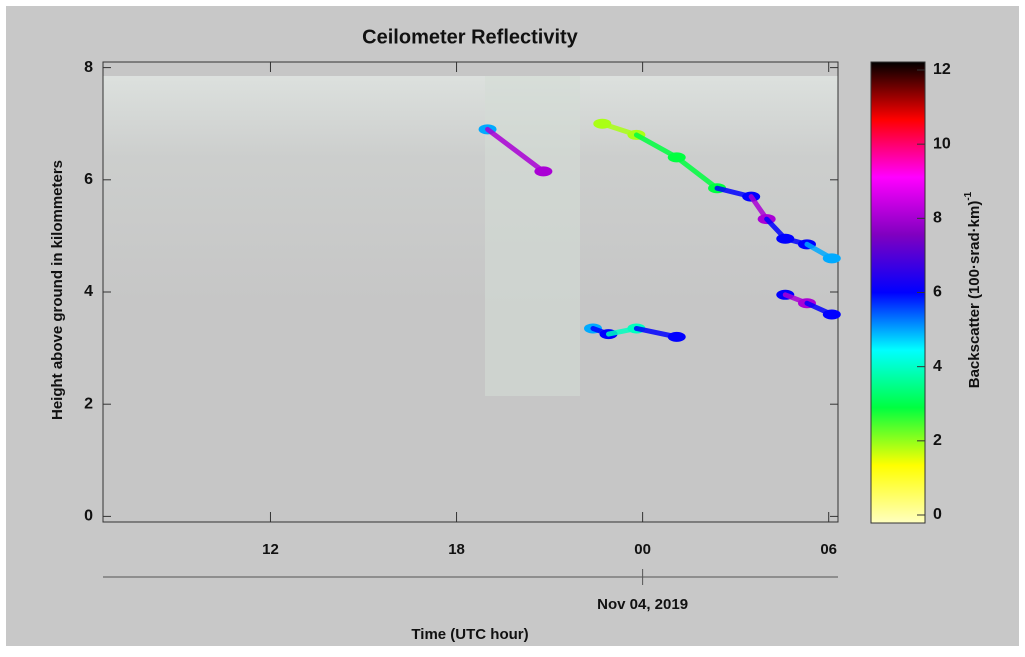  I want to click on colorbar-tick-label: 0, so click(937, 514).